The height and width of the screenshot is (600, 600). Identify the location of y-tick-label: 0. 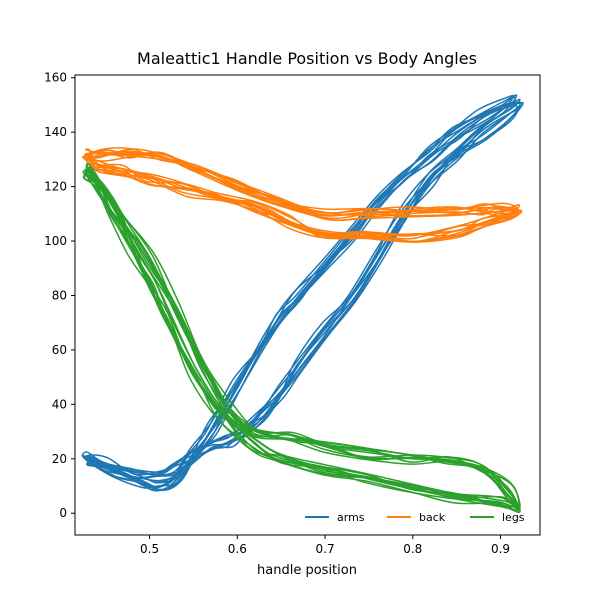
(63, 513).